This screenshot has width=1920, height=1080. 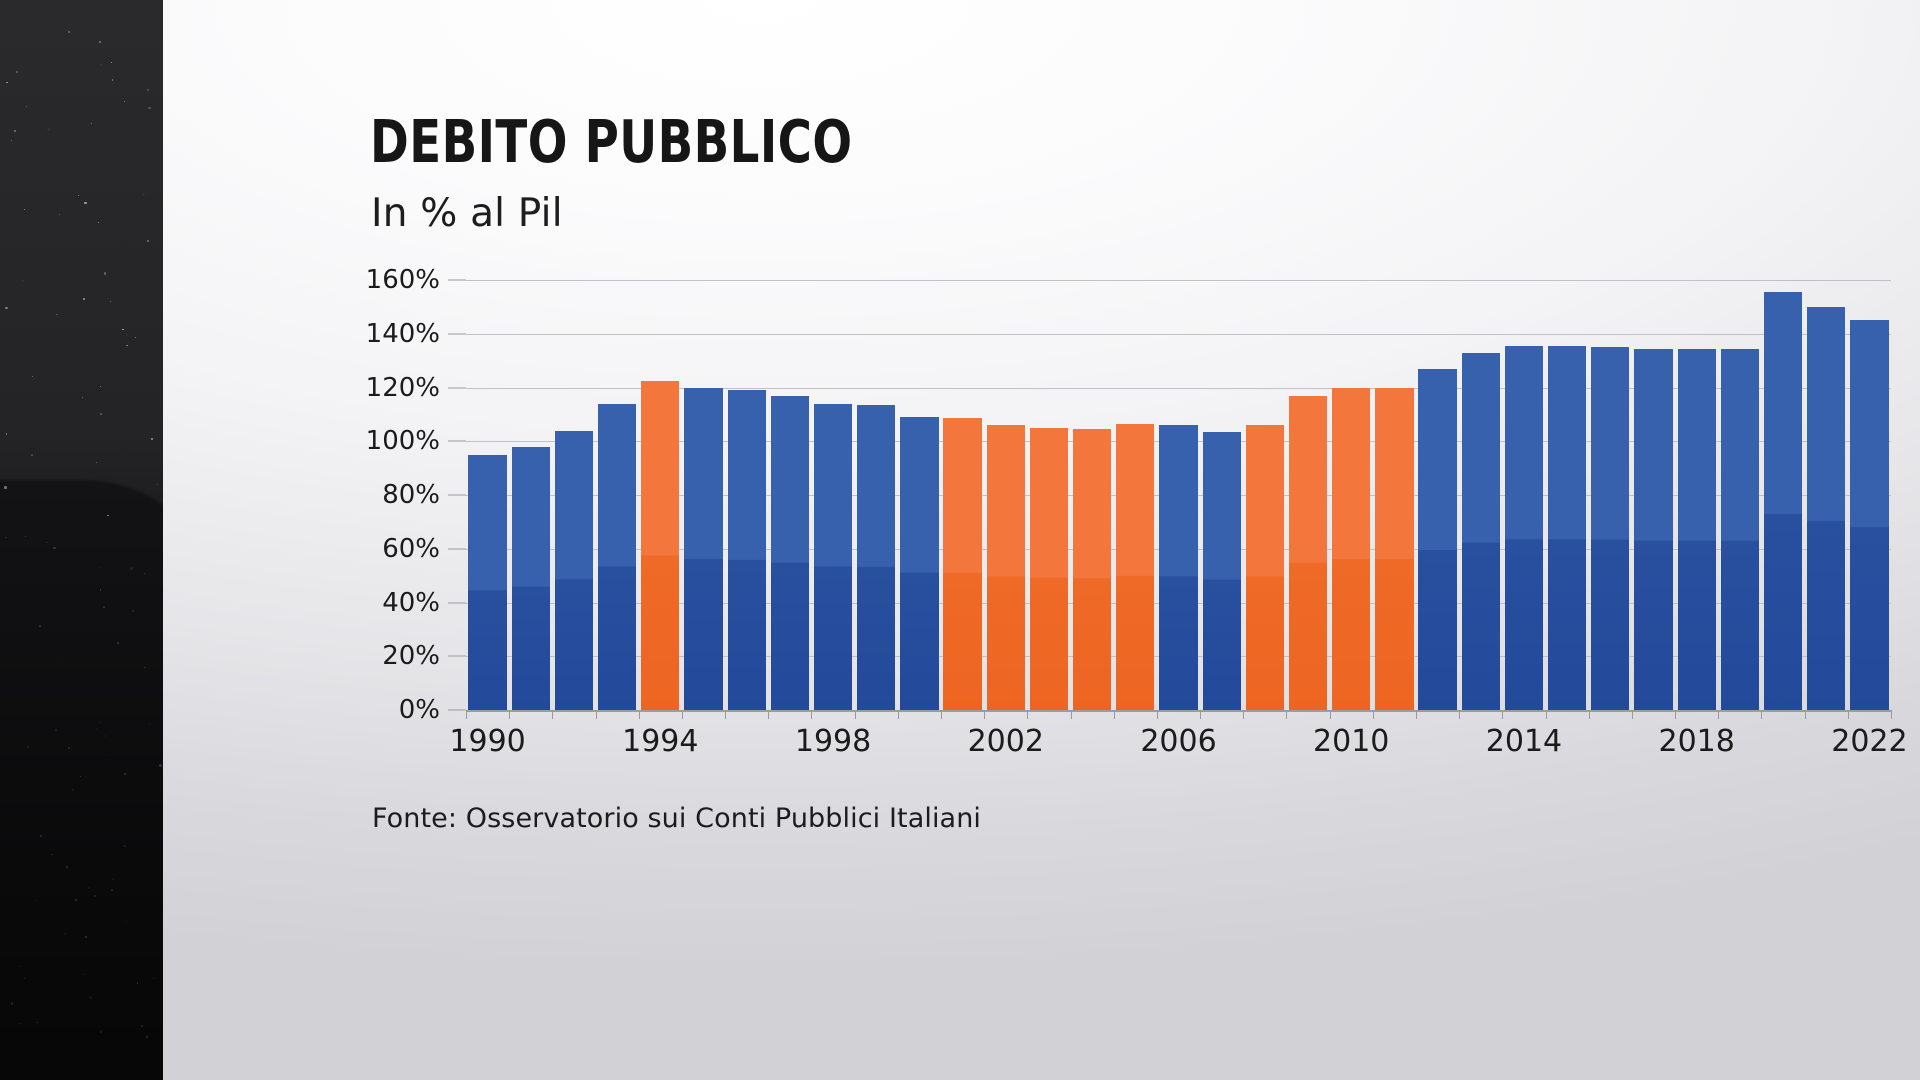 I want to click on y-axis-tick-label: 80%, so click(x=411, y=495).